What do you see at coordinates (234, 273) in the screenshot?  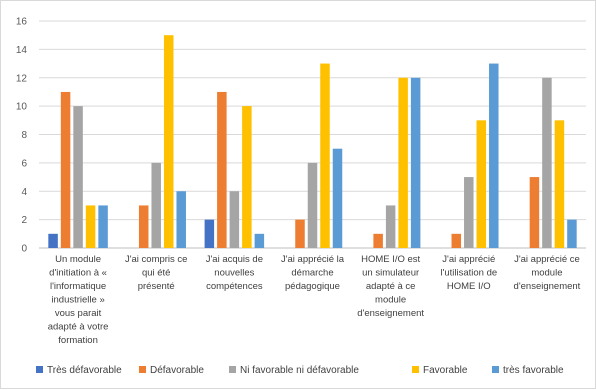 I see `x-category-label: J'ai acquis de nouvelles compétences` at bounding box center [234, 273].